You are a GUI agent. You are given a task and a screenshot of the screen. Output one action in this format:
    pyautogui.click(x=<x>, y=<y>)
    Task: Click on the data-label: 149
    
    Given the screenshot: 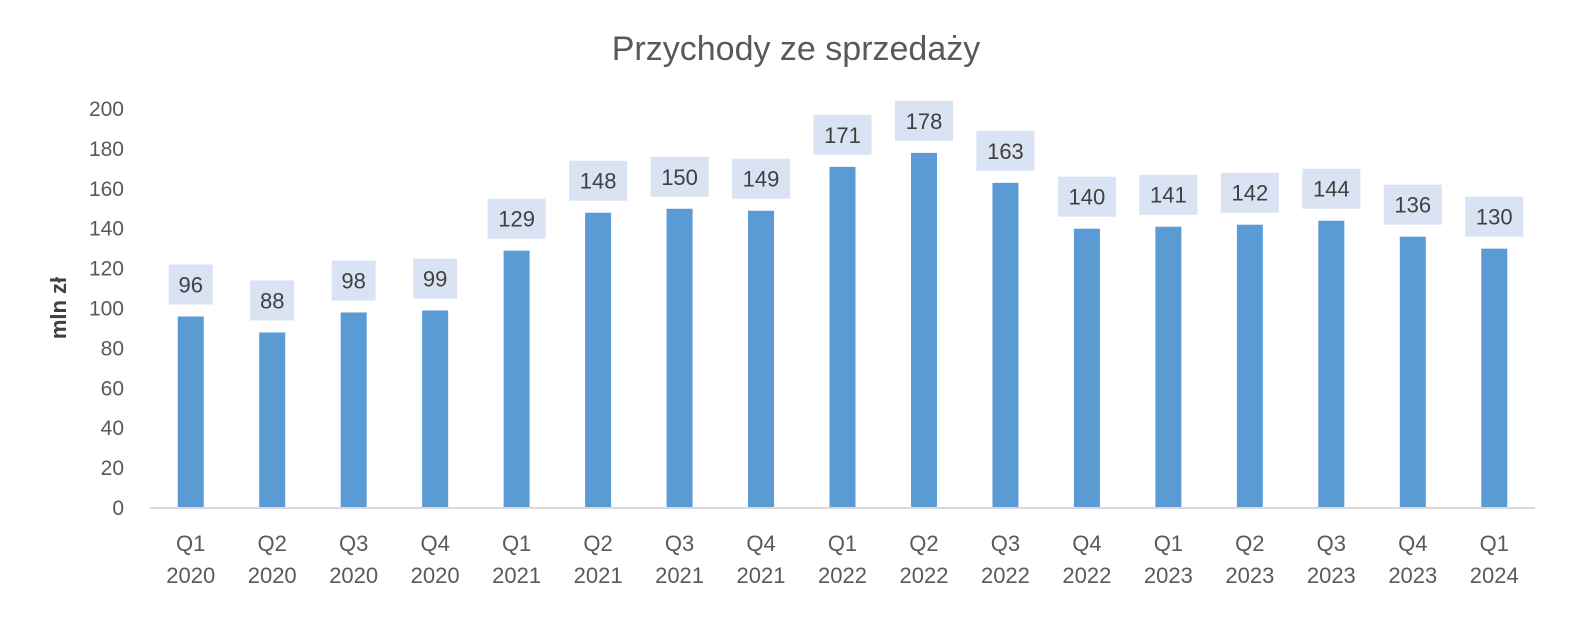 What is the action you would take?
    pyautogui.click(x=761, y=179)
    